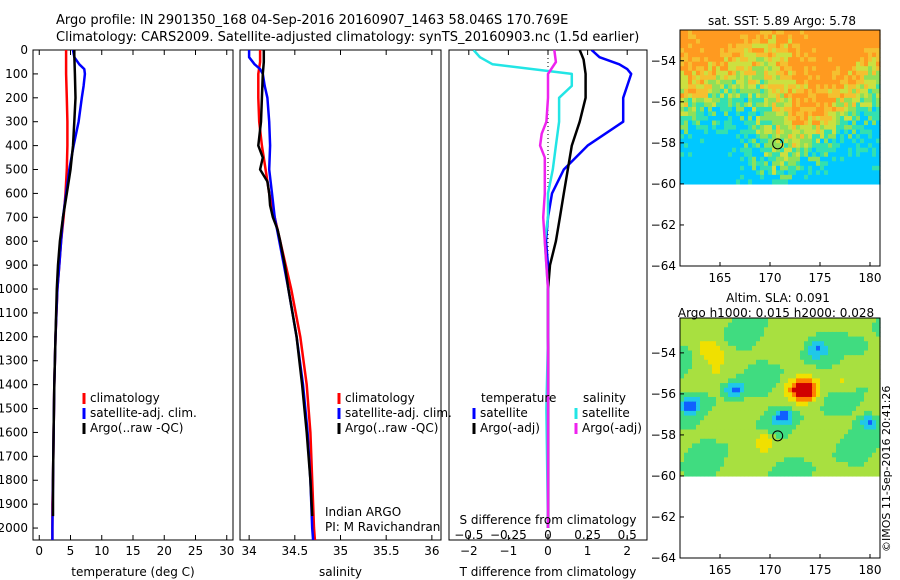  I want to click on temperature-xtick-label: 5, so click(71, 551).